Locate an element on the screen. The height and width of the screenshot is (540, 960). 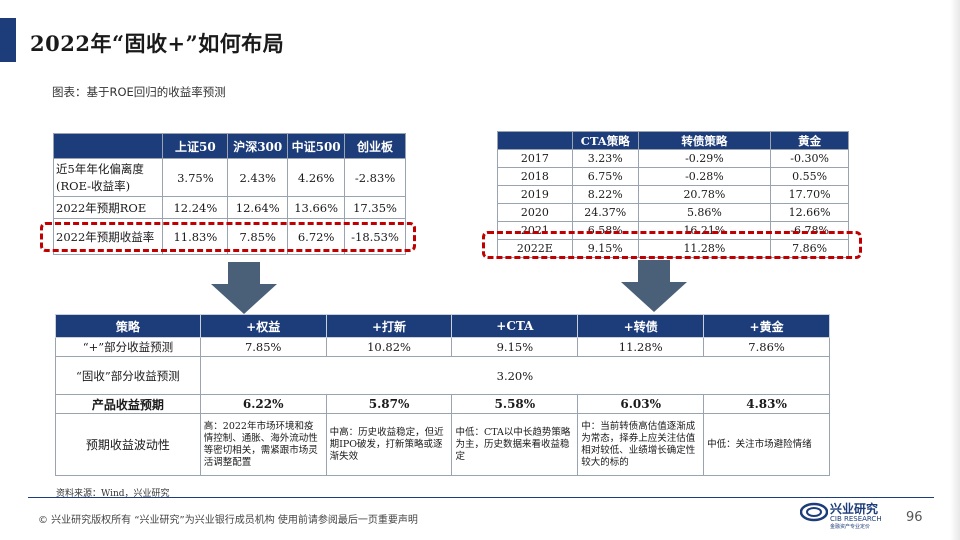
table-cell: 11.28% is located at coordinates (641, 347).